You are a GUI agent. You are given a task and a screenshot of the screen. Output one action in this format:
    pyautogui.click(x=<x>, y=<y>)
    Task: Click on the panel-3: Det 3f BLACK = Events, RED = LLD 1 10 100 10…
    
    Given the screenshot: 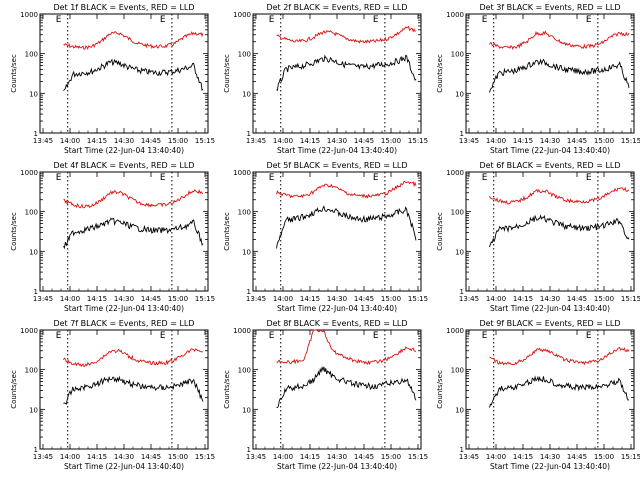 What is the action you would take?
    pyautogui.click(x=538, y=79)
    